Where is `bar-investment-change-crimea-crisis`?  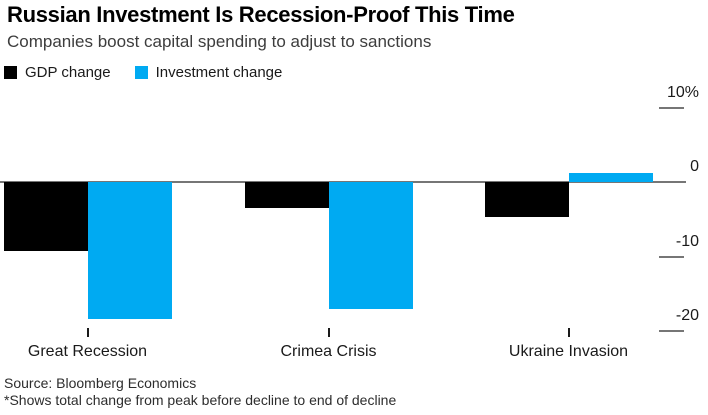
bar-investment-change-crimea-crisis is located at coordinates (370, 245).